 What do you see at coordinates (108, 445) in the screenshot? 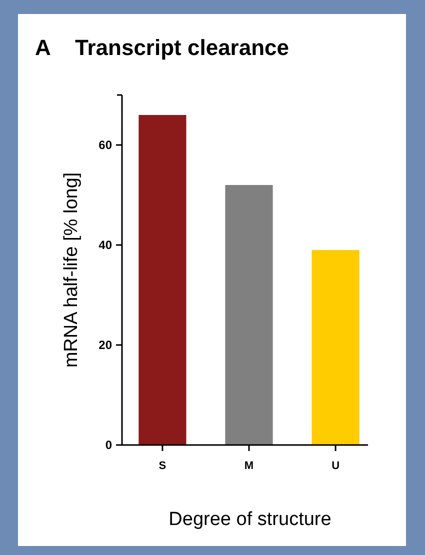
I see `y-tick-label: 0` at bounding box center [108, 445].